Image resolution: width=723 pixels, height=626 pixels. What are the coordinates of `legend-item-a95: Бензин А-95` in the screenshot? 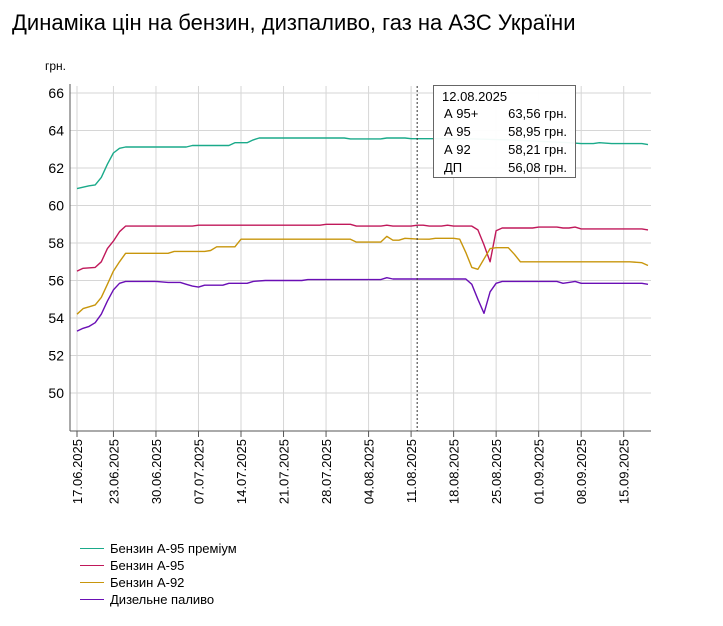 It's located at (158, 565).